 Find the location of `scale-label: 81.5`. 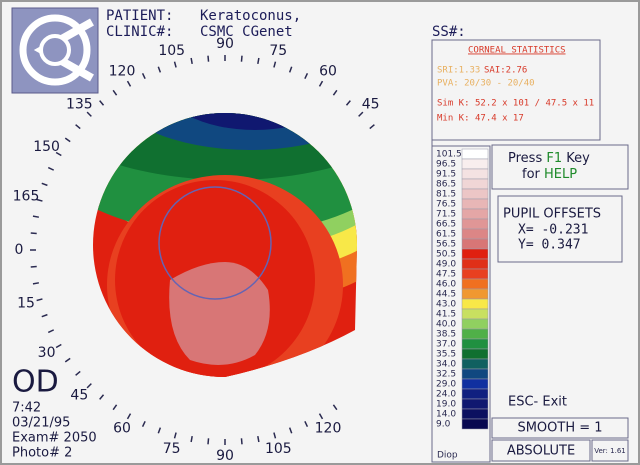

scale-label: 81.5 is located at coordinates (446, 195).